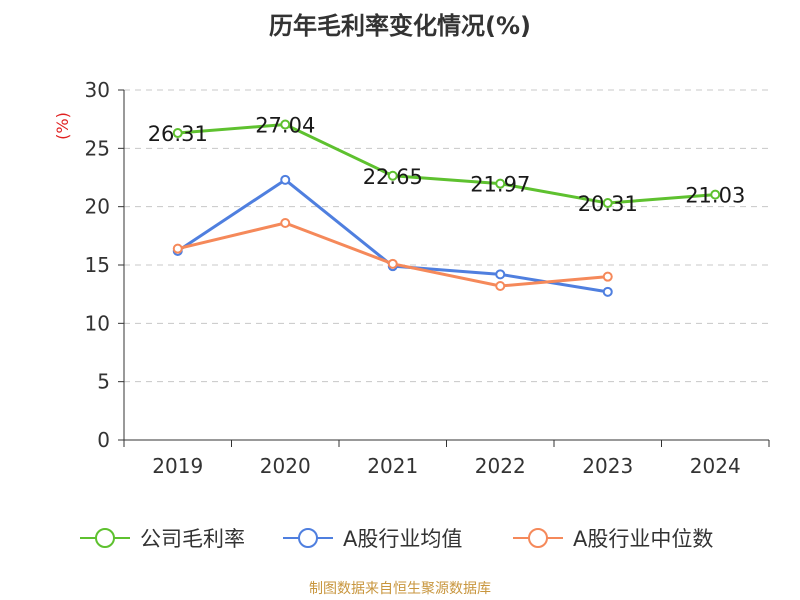 This screenshot has width=800, height=600. I want to click on legend-item: A股行业均值, so click(372, 538).